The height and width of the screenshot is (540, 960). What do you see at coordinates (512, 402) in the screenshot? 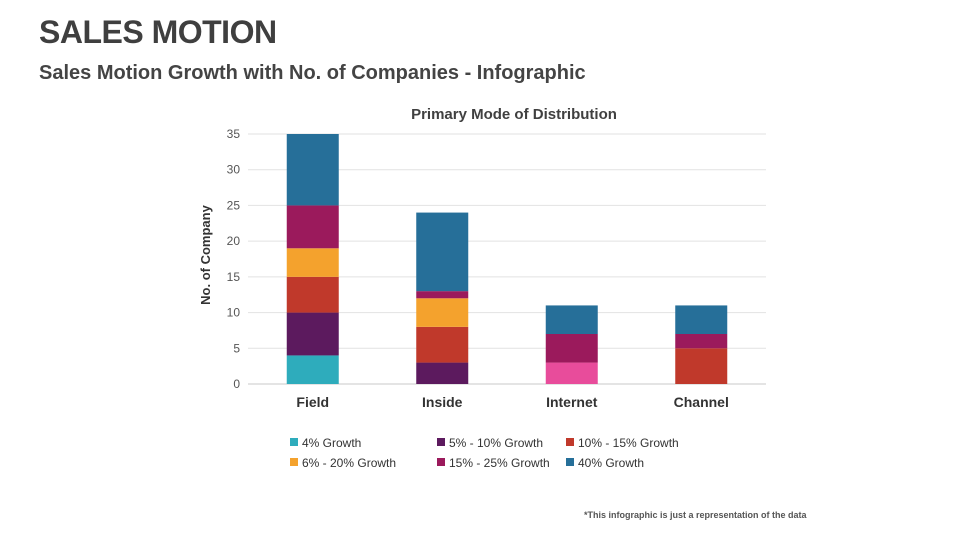
I see `x-axis-categories: Field Inside Internet Channel` at bounding box center [512, 402].